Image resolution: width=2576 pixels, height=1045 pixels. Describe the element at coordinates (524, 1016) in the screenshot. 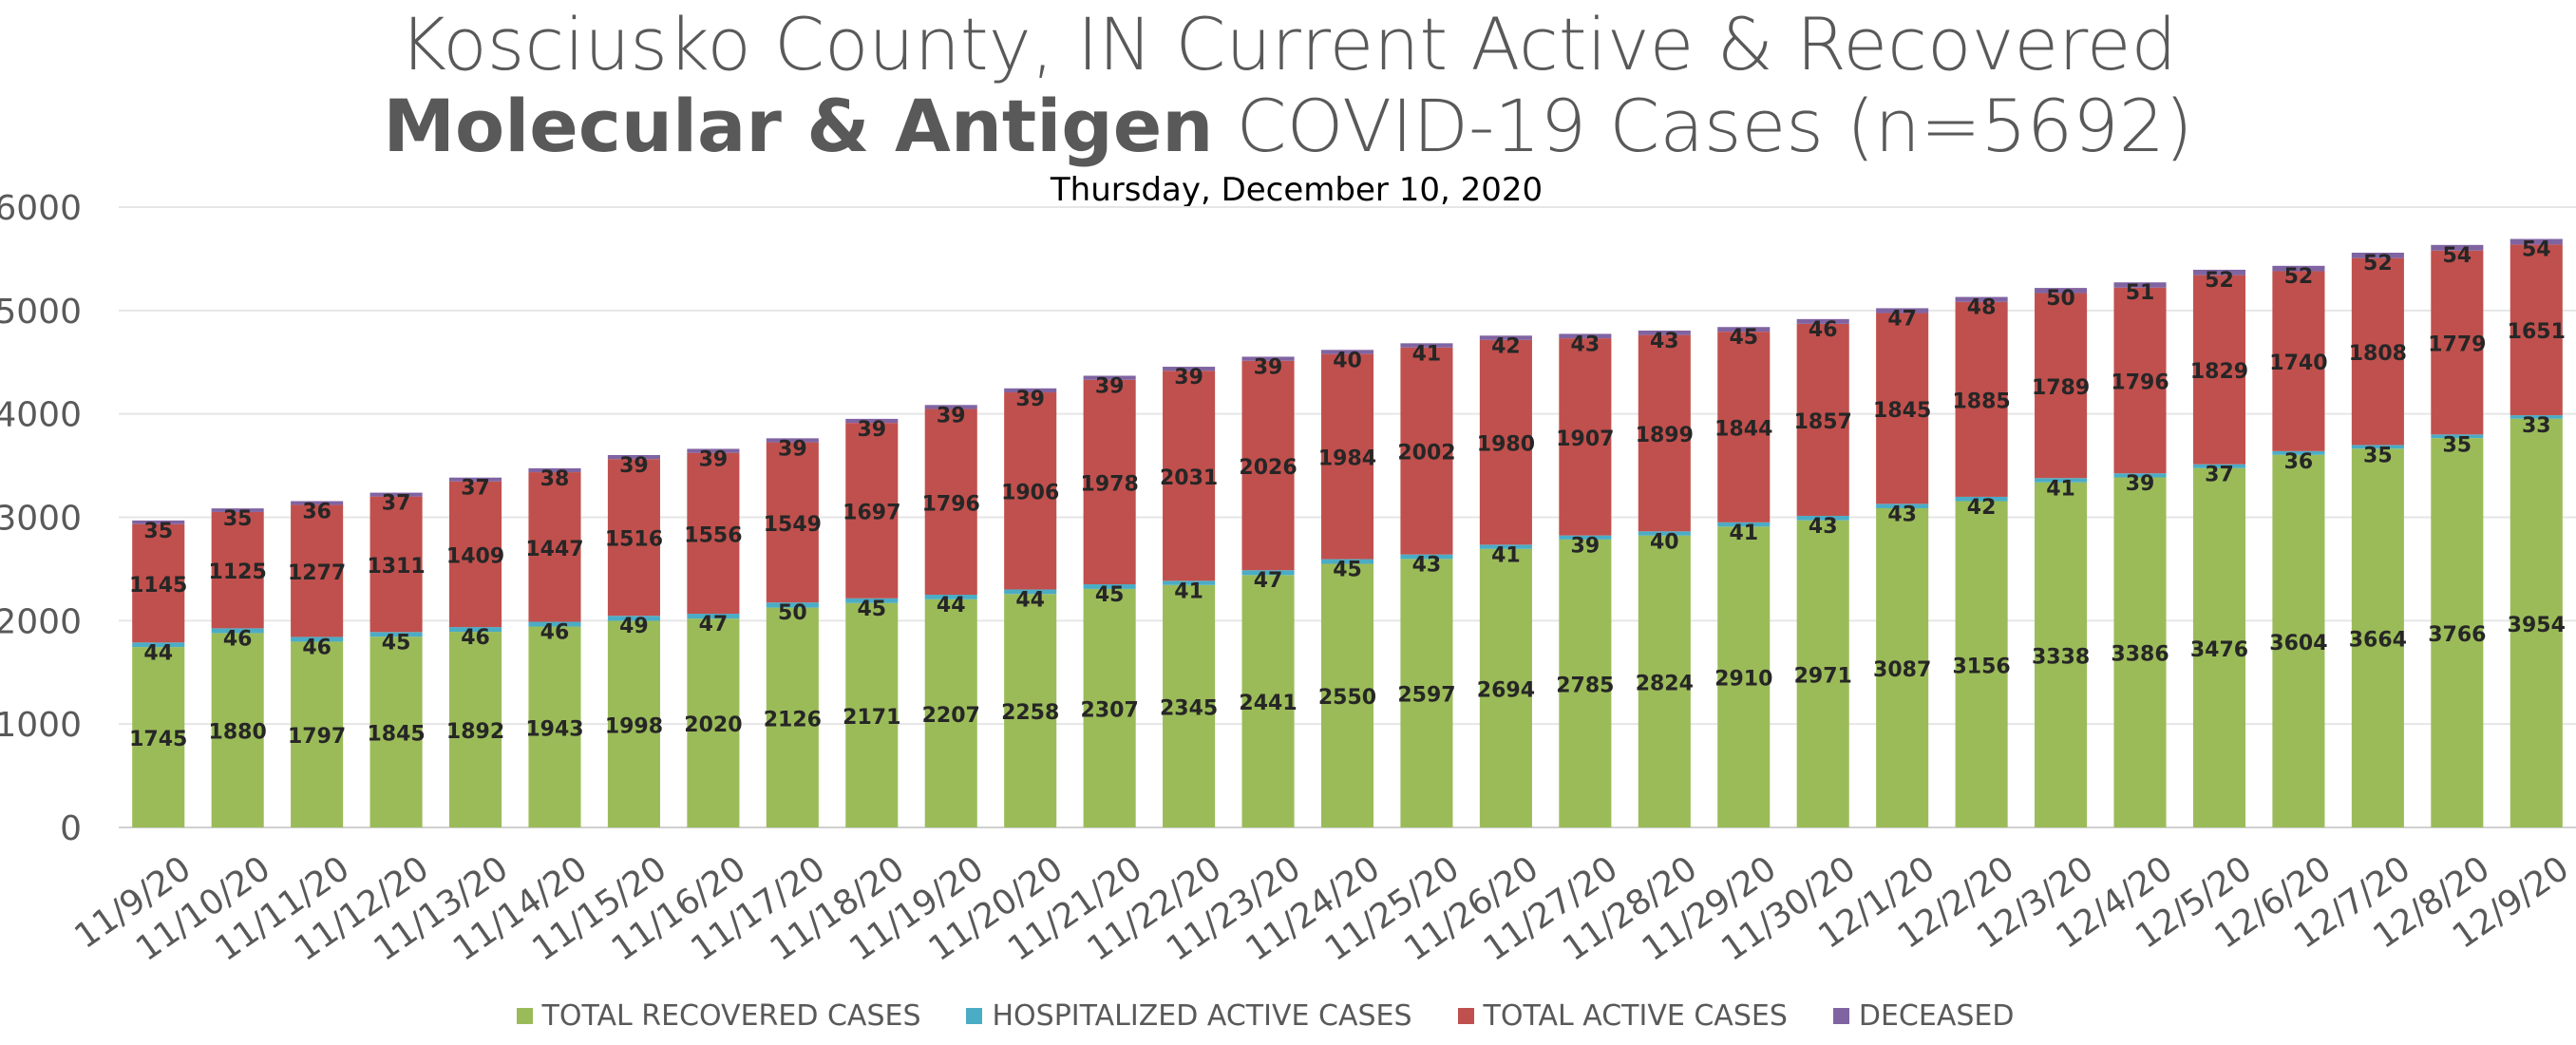

I see `legend-swatch-recovered` at that location.